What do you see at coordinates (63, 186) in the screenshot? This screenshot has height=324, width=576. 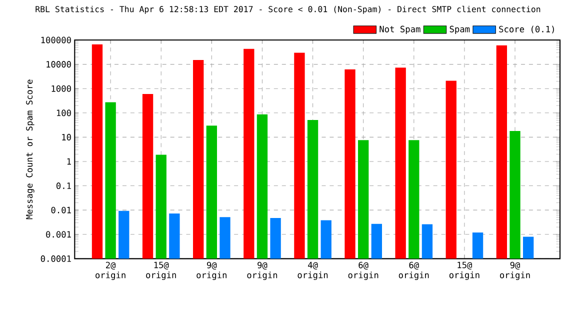 I see `y-tick-label: 0.1` at bounding box center [63, 186].